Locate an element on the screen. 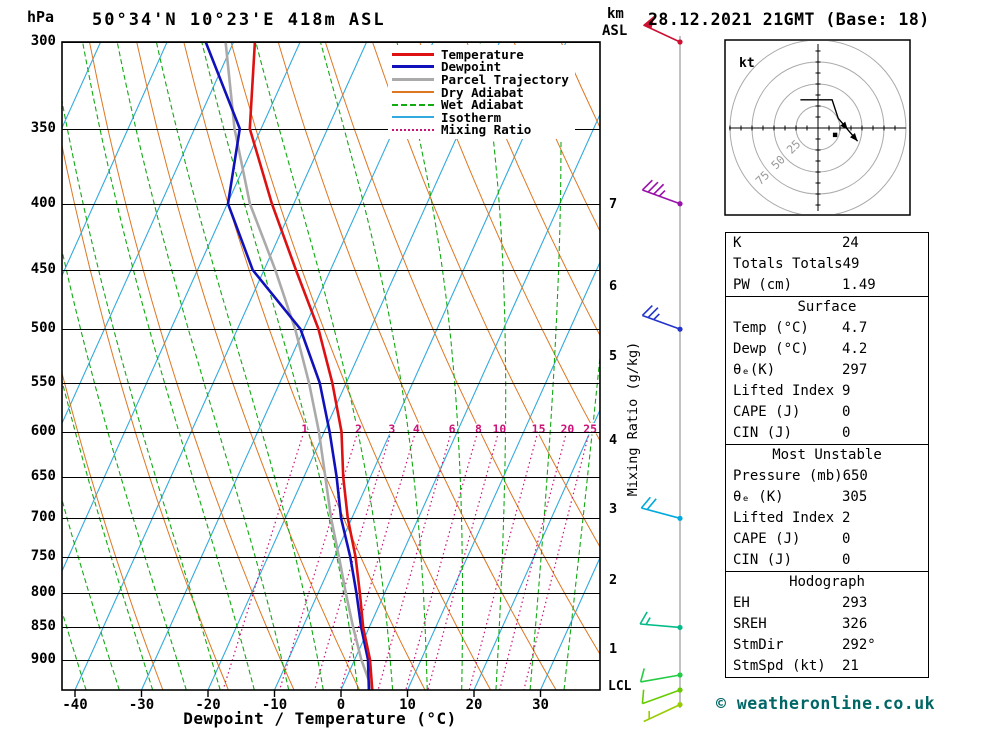 The width and height of the screenshot is (1000, 733). stat-value: 24 is located at coordinates (850, 243).